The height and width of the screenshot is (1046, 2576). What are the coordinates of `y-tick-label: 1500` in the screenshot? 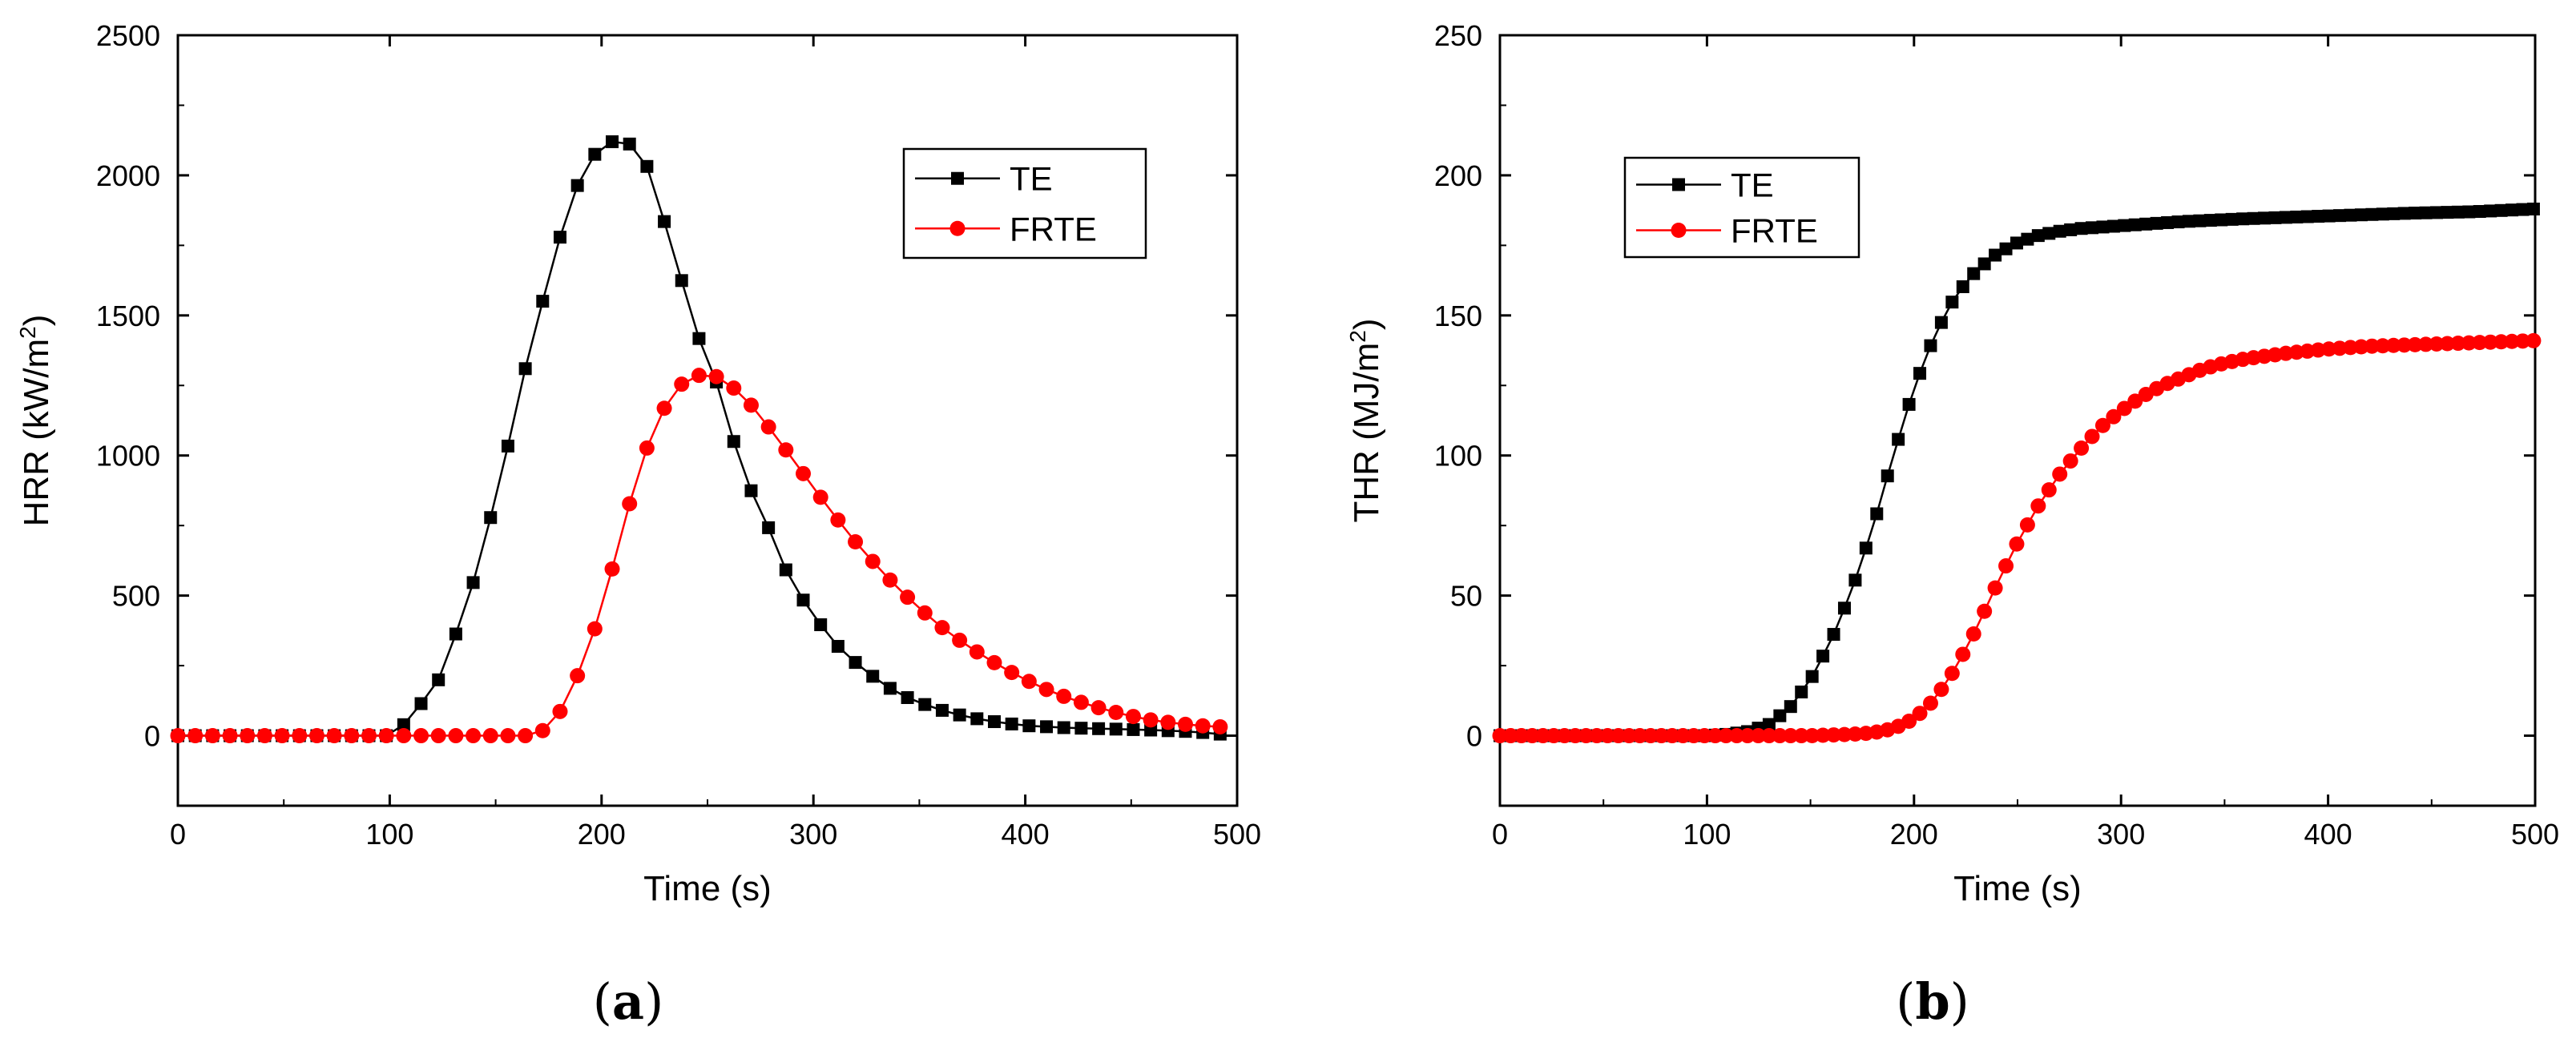 It's located at (128, 316).